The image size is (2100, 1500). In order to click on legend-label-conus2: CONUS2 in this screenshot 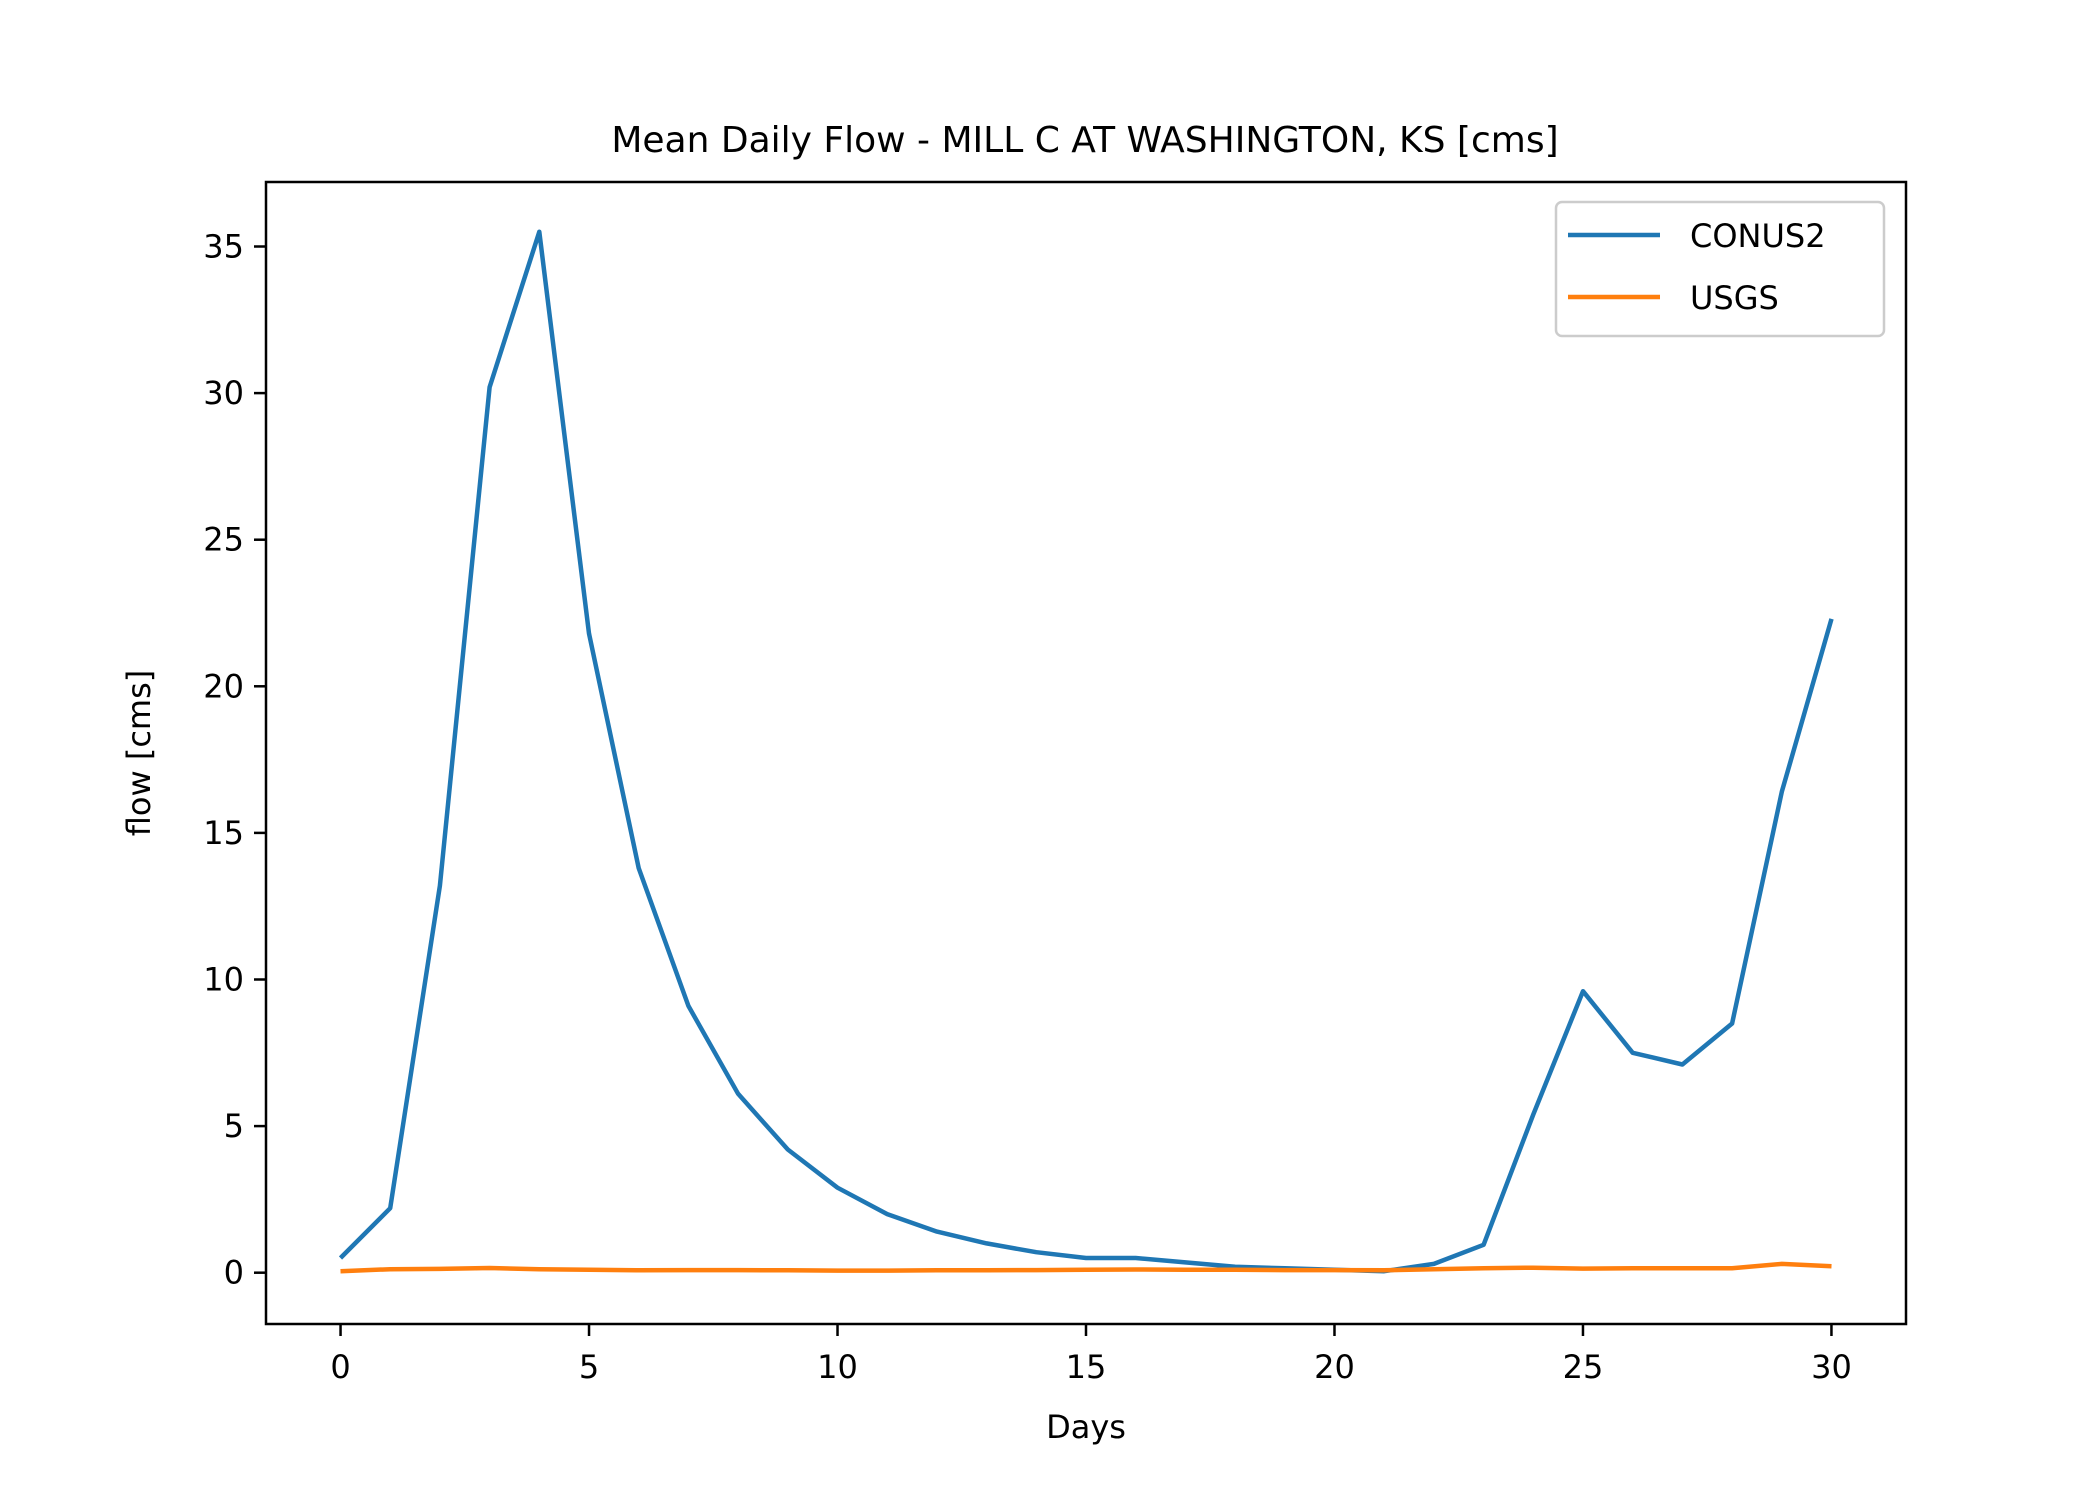, I will do `click(1758, 236)`.